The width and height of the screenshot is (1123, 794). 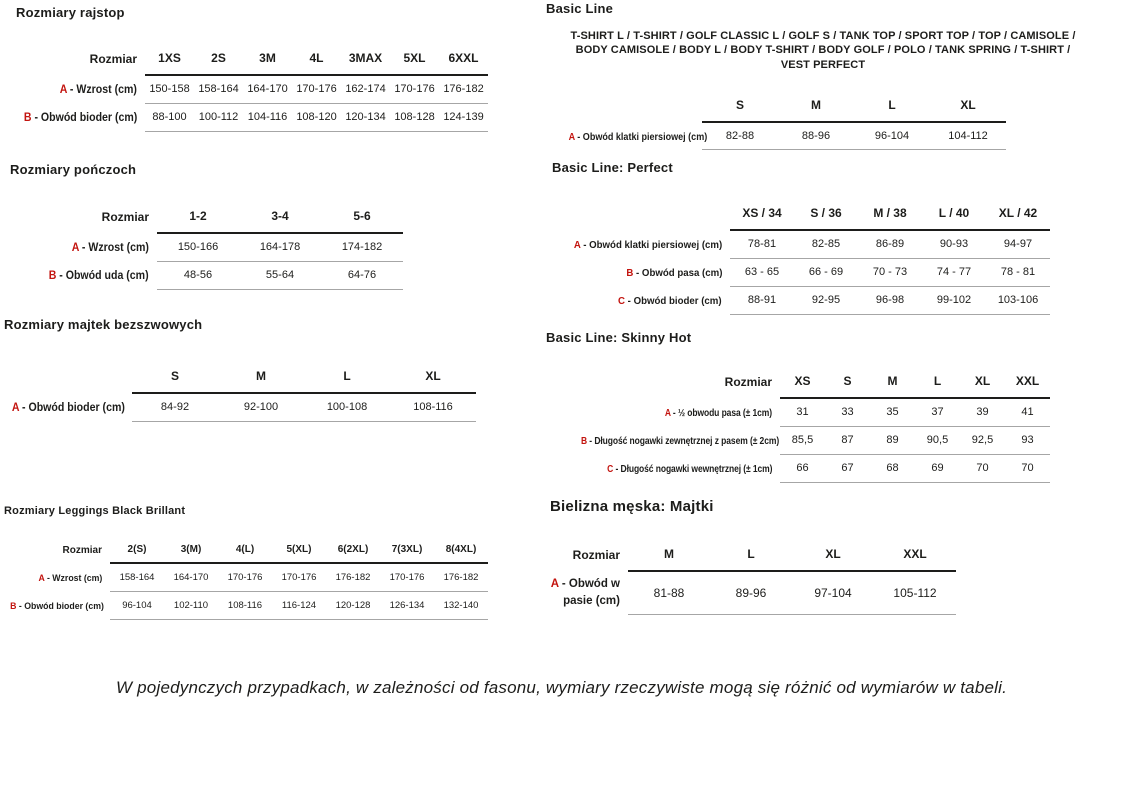 I want to click on section-title: Rozmiary rajstop, so click(x=70, y=12).